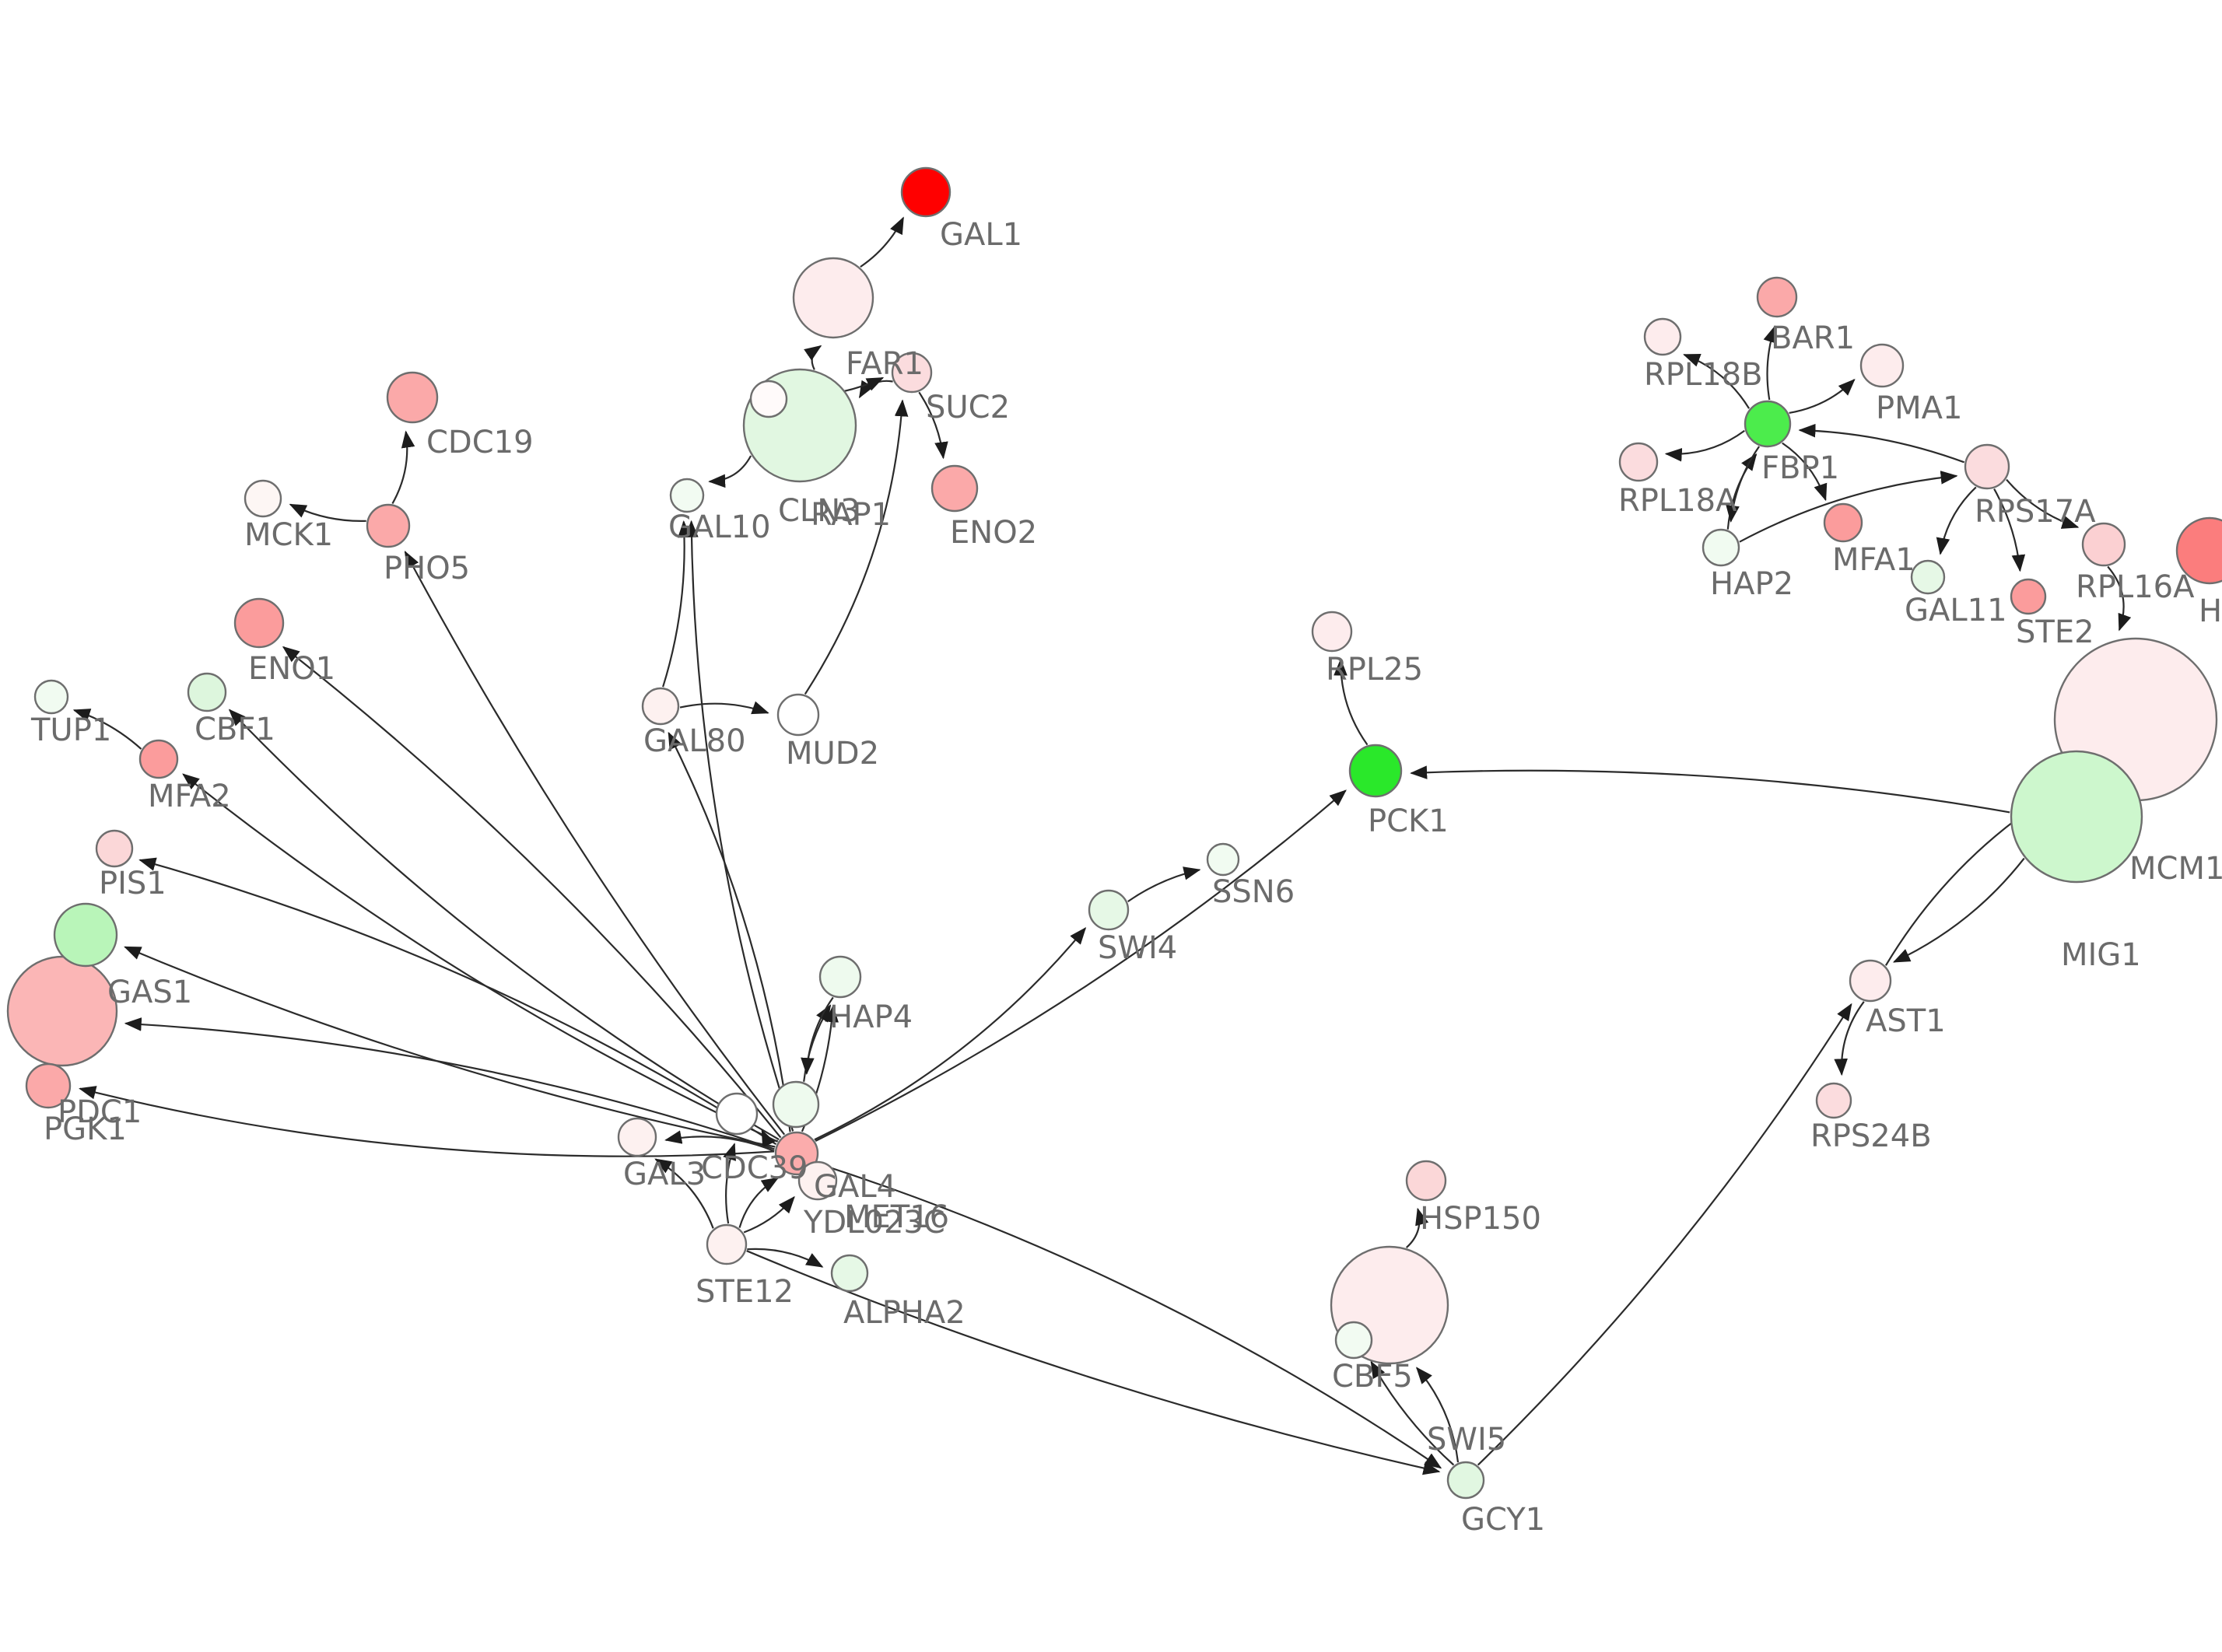 The image size is (2222, 1652). What do you see at coordinates (1109, 910) in the screenshot?
I see `graph-node-swi4` at bounding box center [1109, 910].